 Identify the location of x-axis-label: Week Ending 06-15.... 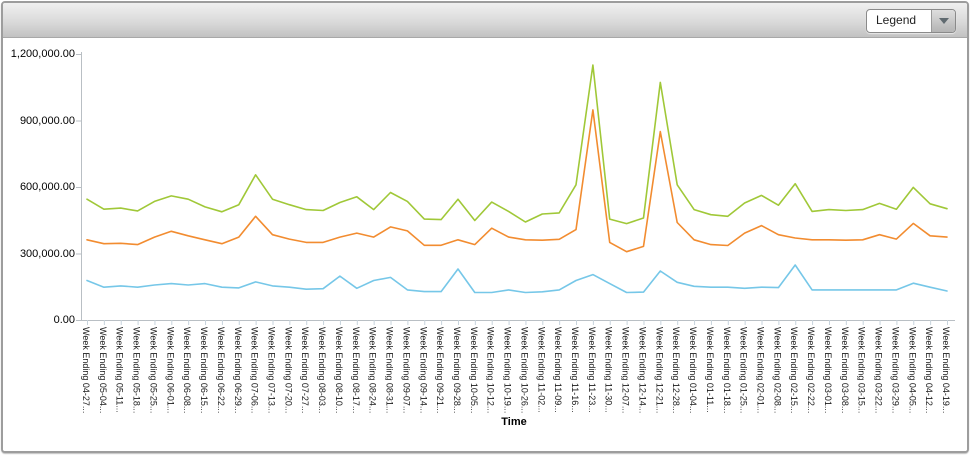
(204, 370).